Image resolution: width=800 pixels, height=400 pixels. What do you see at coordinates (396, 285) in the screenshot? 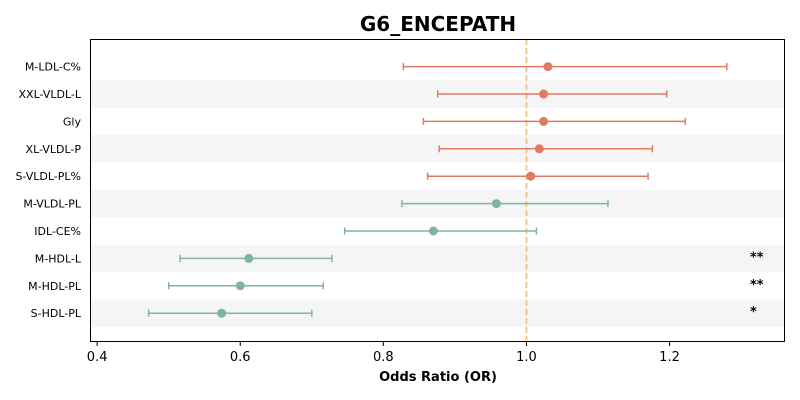
I see `forest-row: M-HDL-PL **` at bounding box center [396, 285].